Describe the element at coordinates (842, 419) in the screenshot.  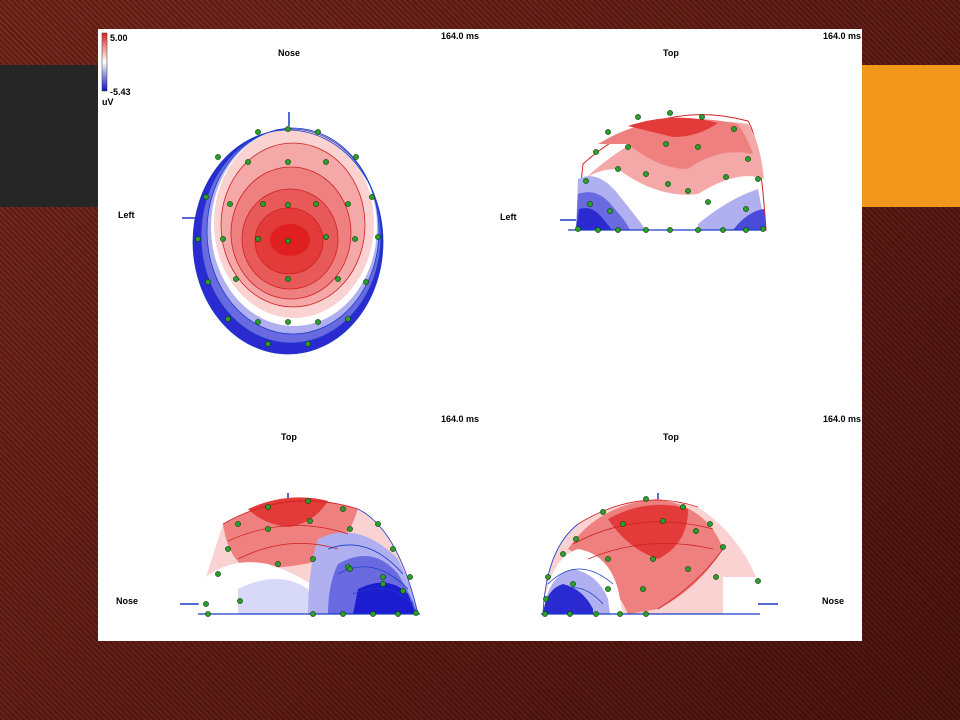
I see `view4-time: 164.0 ms` at that location.